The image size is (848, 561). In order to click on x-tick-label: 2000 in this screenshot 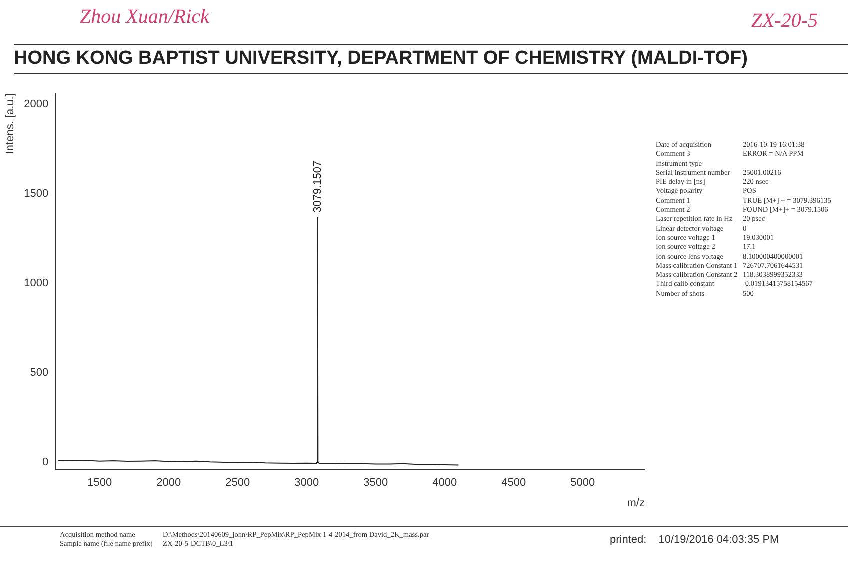, I will do `click(169, 483)`.